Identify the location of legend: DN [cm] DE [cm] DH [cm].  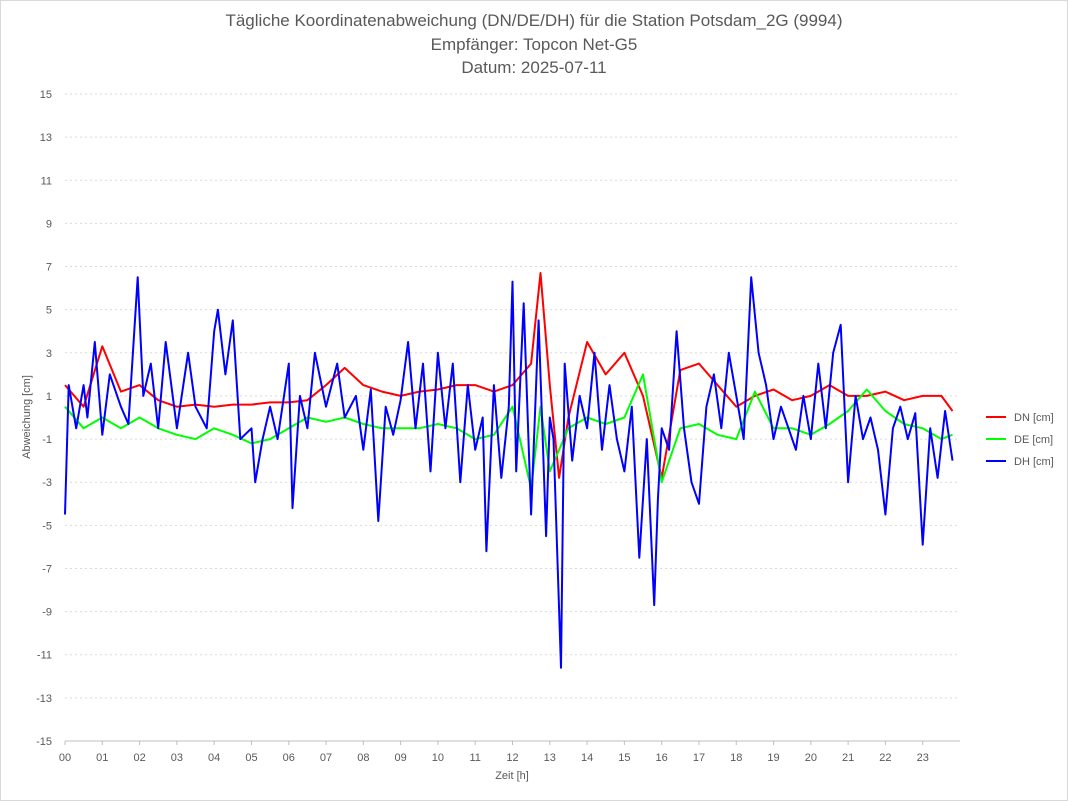
(1020, 440).